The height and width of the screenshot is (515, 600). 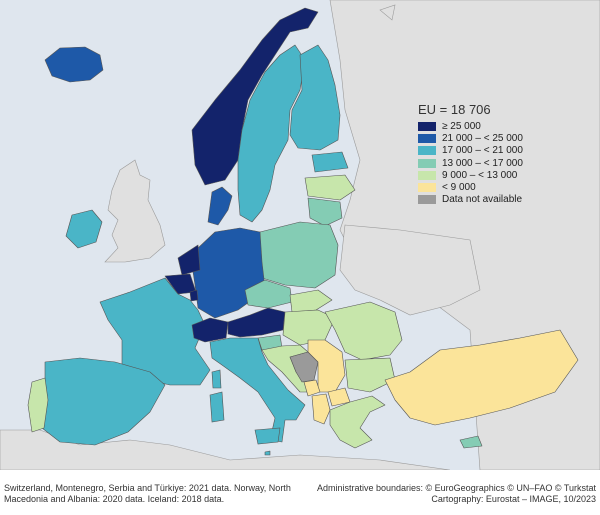 What do you see at coordinates (84, 229) in the screenshot?
I see `country-ireland` at bounding box center [84, 229].